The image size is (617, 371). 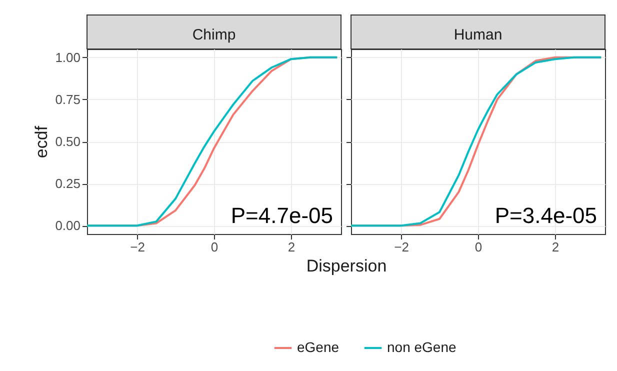 What do you see at coordinates (67, 99) in the screenshot?
I see `y-tick-label: 0.75` at bounding box center [67, 99].